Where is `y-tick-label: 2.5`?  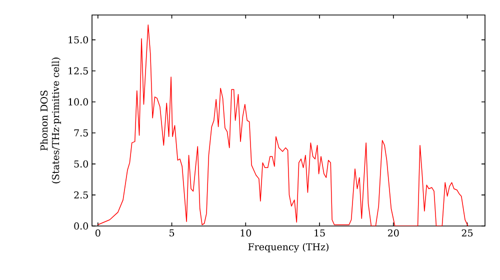
y-tick-label: 2.5 is located at coordinates (81, 195).